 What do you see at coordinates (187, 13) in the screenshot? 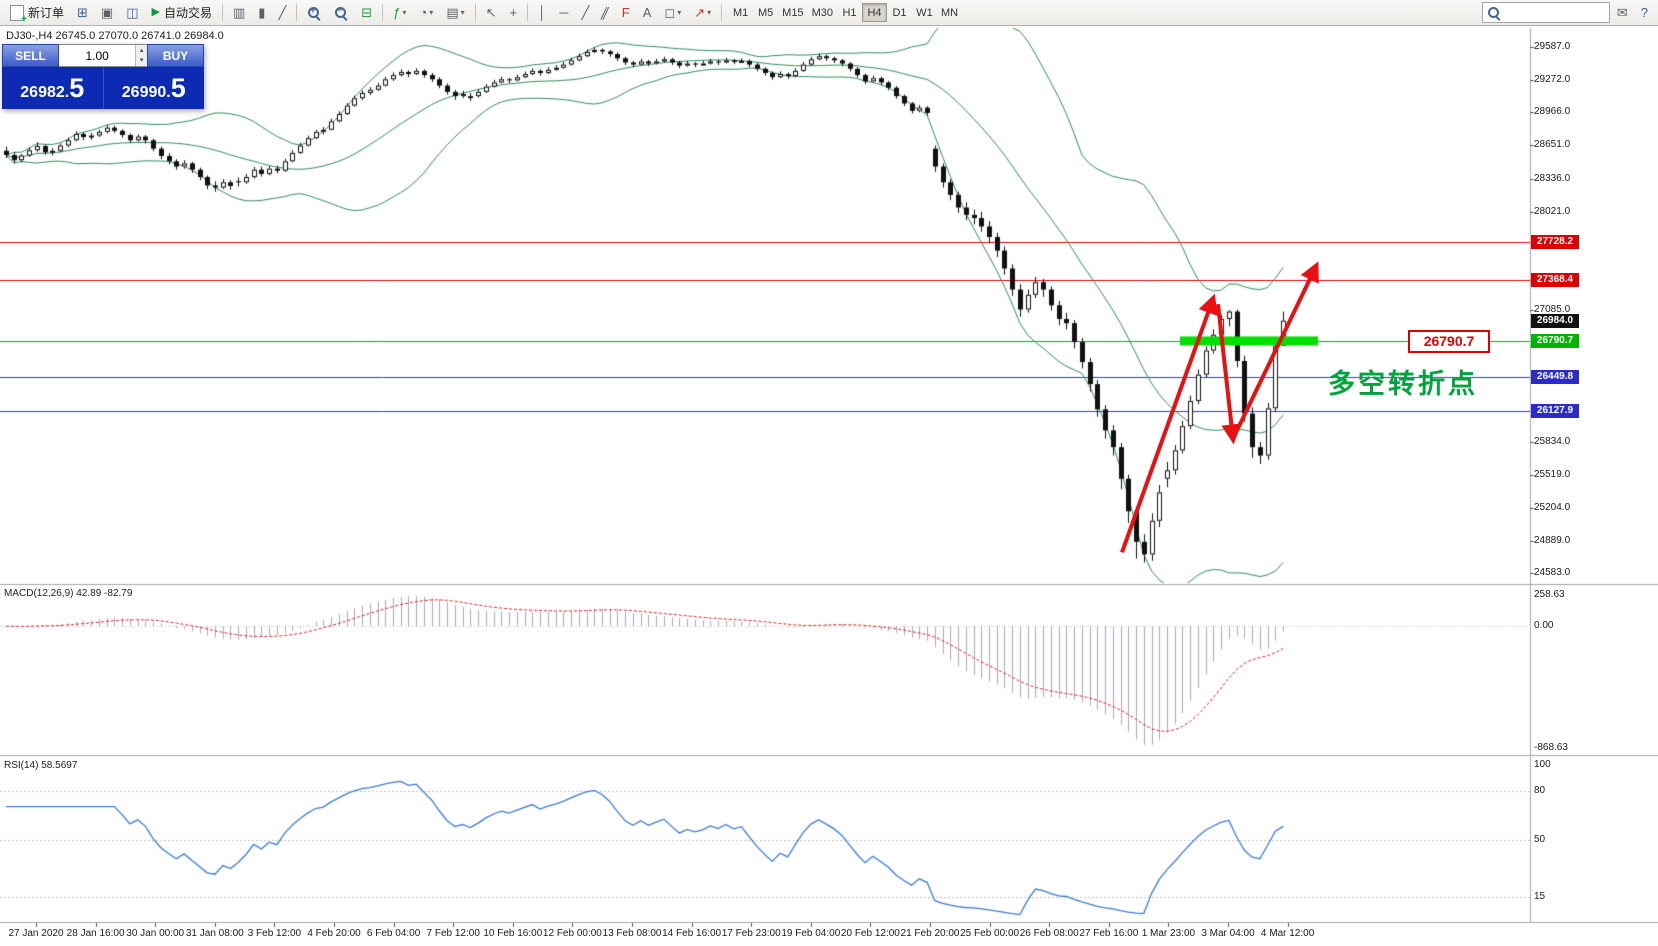
I see `auto-trading-label: 自动交易` at bounding box center [187, 13].